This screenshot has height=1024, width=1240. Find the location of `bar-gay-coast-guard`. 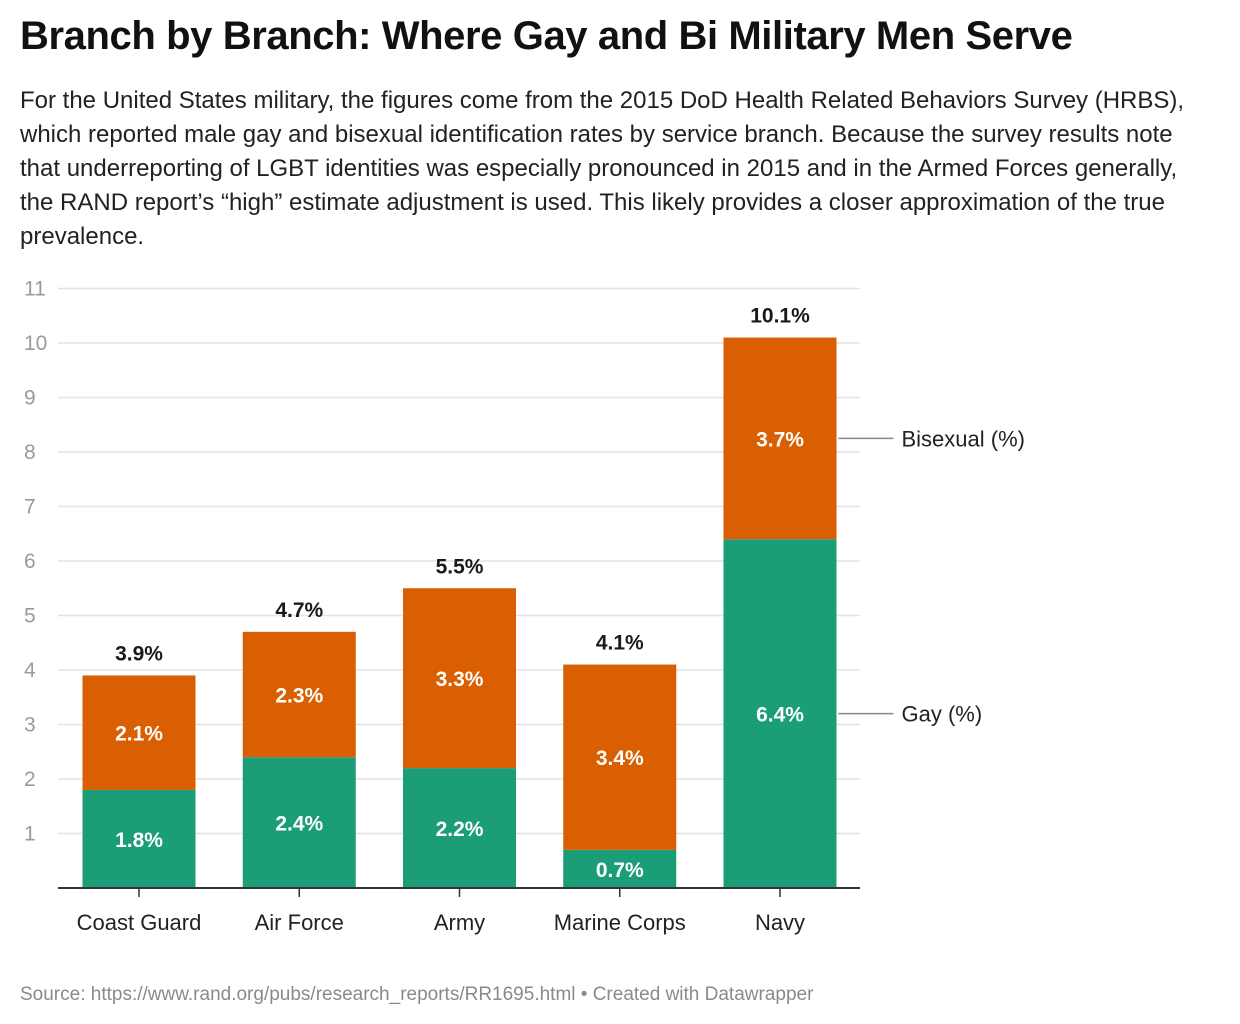

bar-gay-coast-guard is located at coordinates (139, 838).